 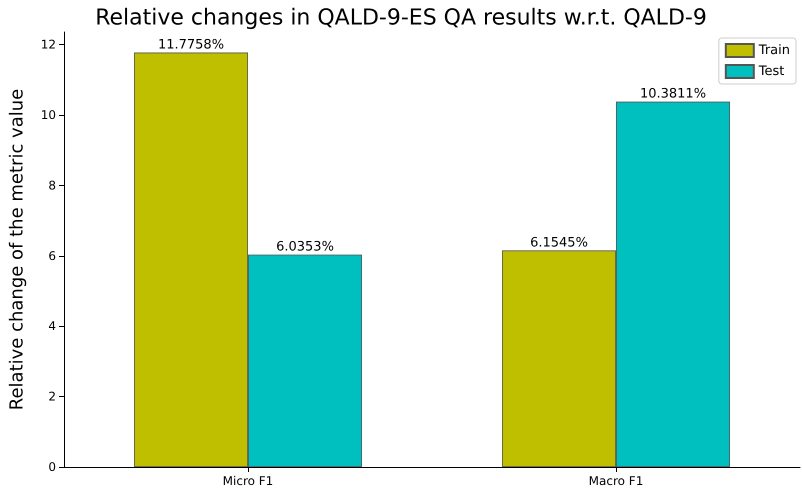 I want to click on legend-label: Test, so click(x=771, y=71).